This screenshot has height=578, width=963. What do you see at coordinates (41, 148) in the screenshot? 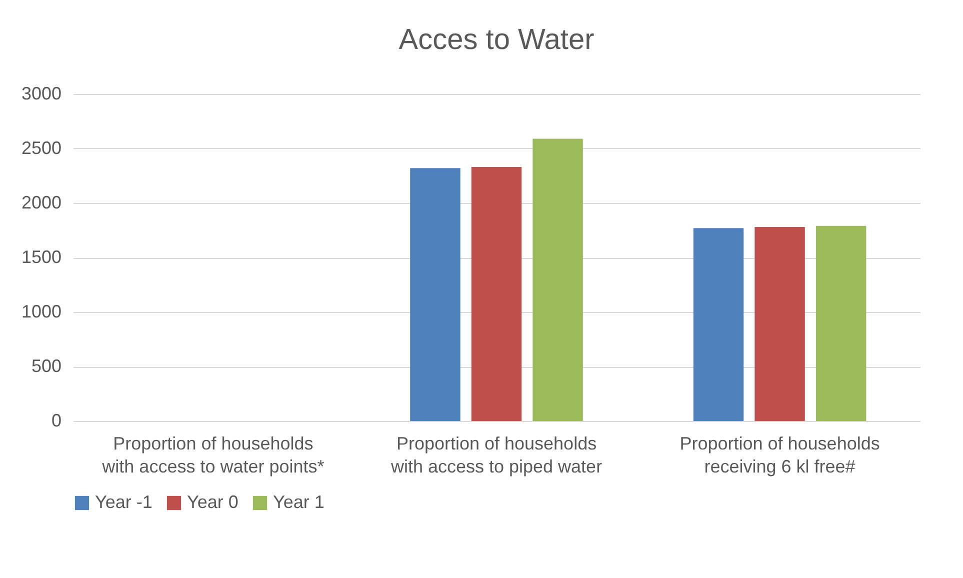
I see `y-tick-label: 2500` at bounding box center [41, 148].